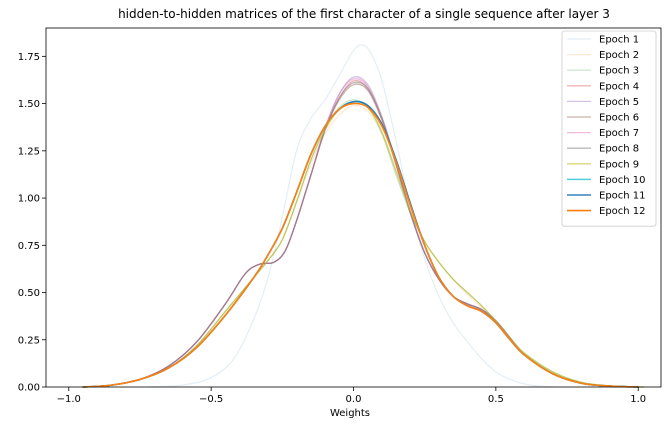  Describe the element at coordinates (622, 196) in the screenshot. I see `legend-label: Epoch 11` at that location.